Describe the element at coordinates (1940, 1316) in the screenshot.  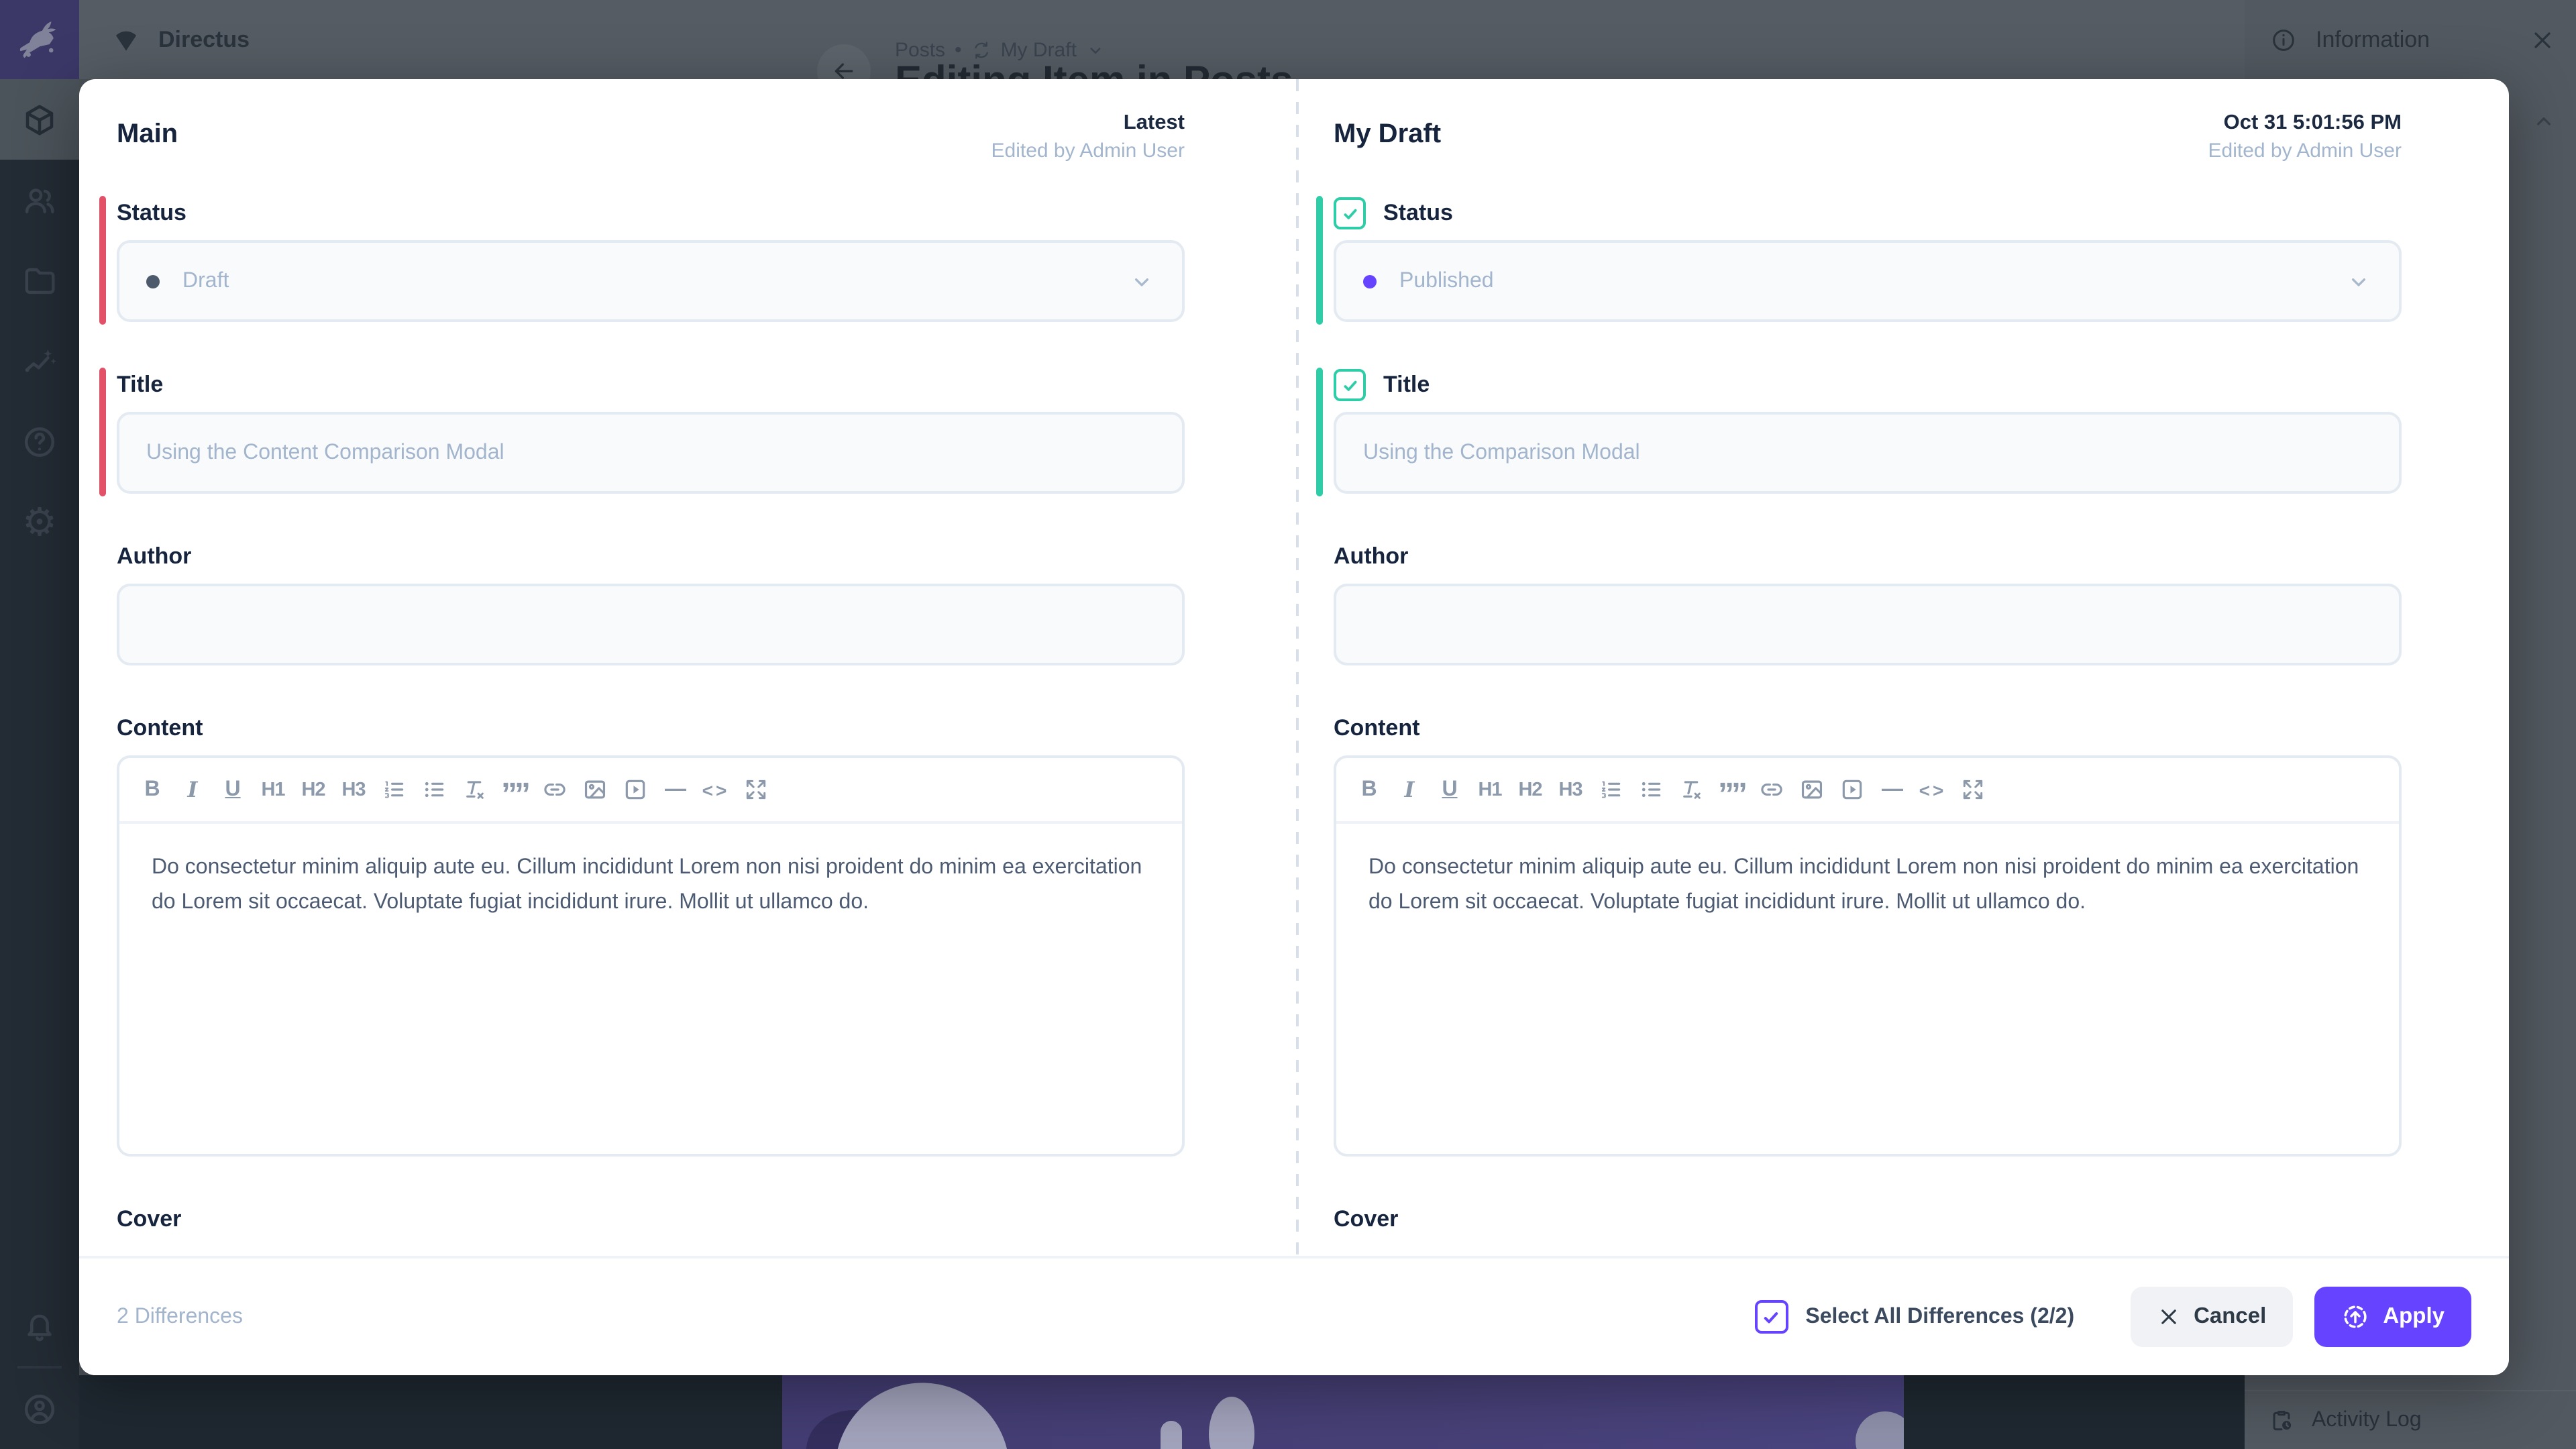
I see `select-all-label: Select All Differences (2/2)` at that location.